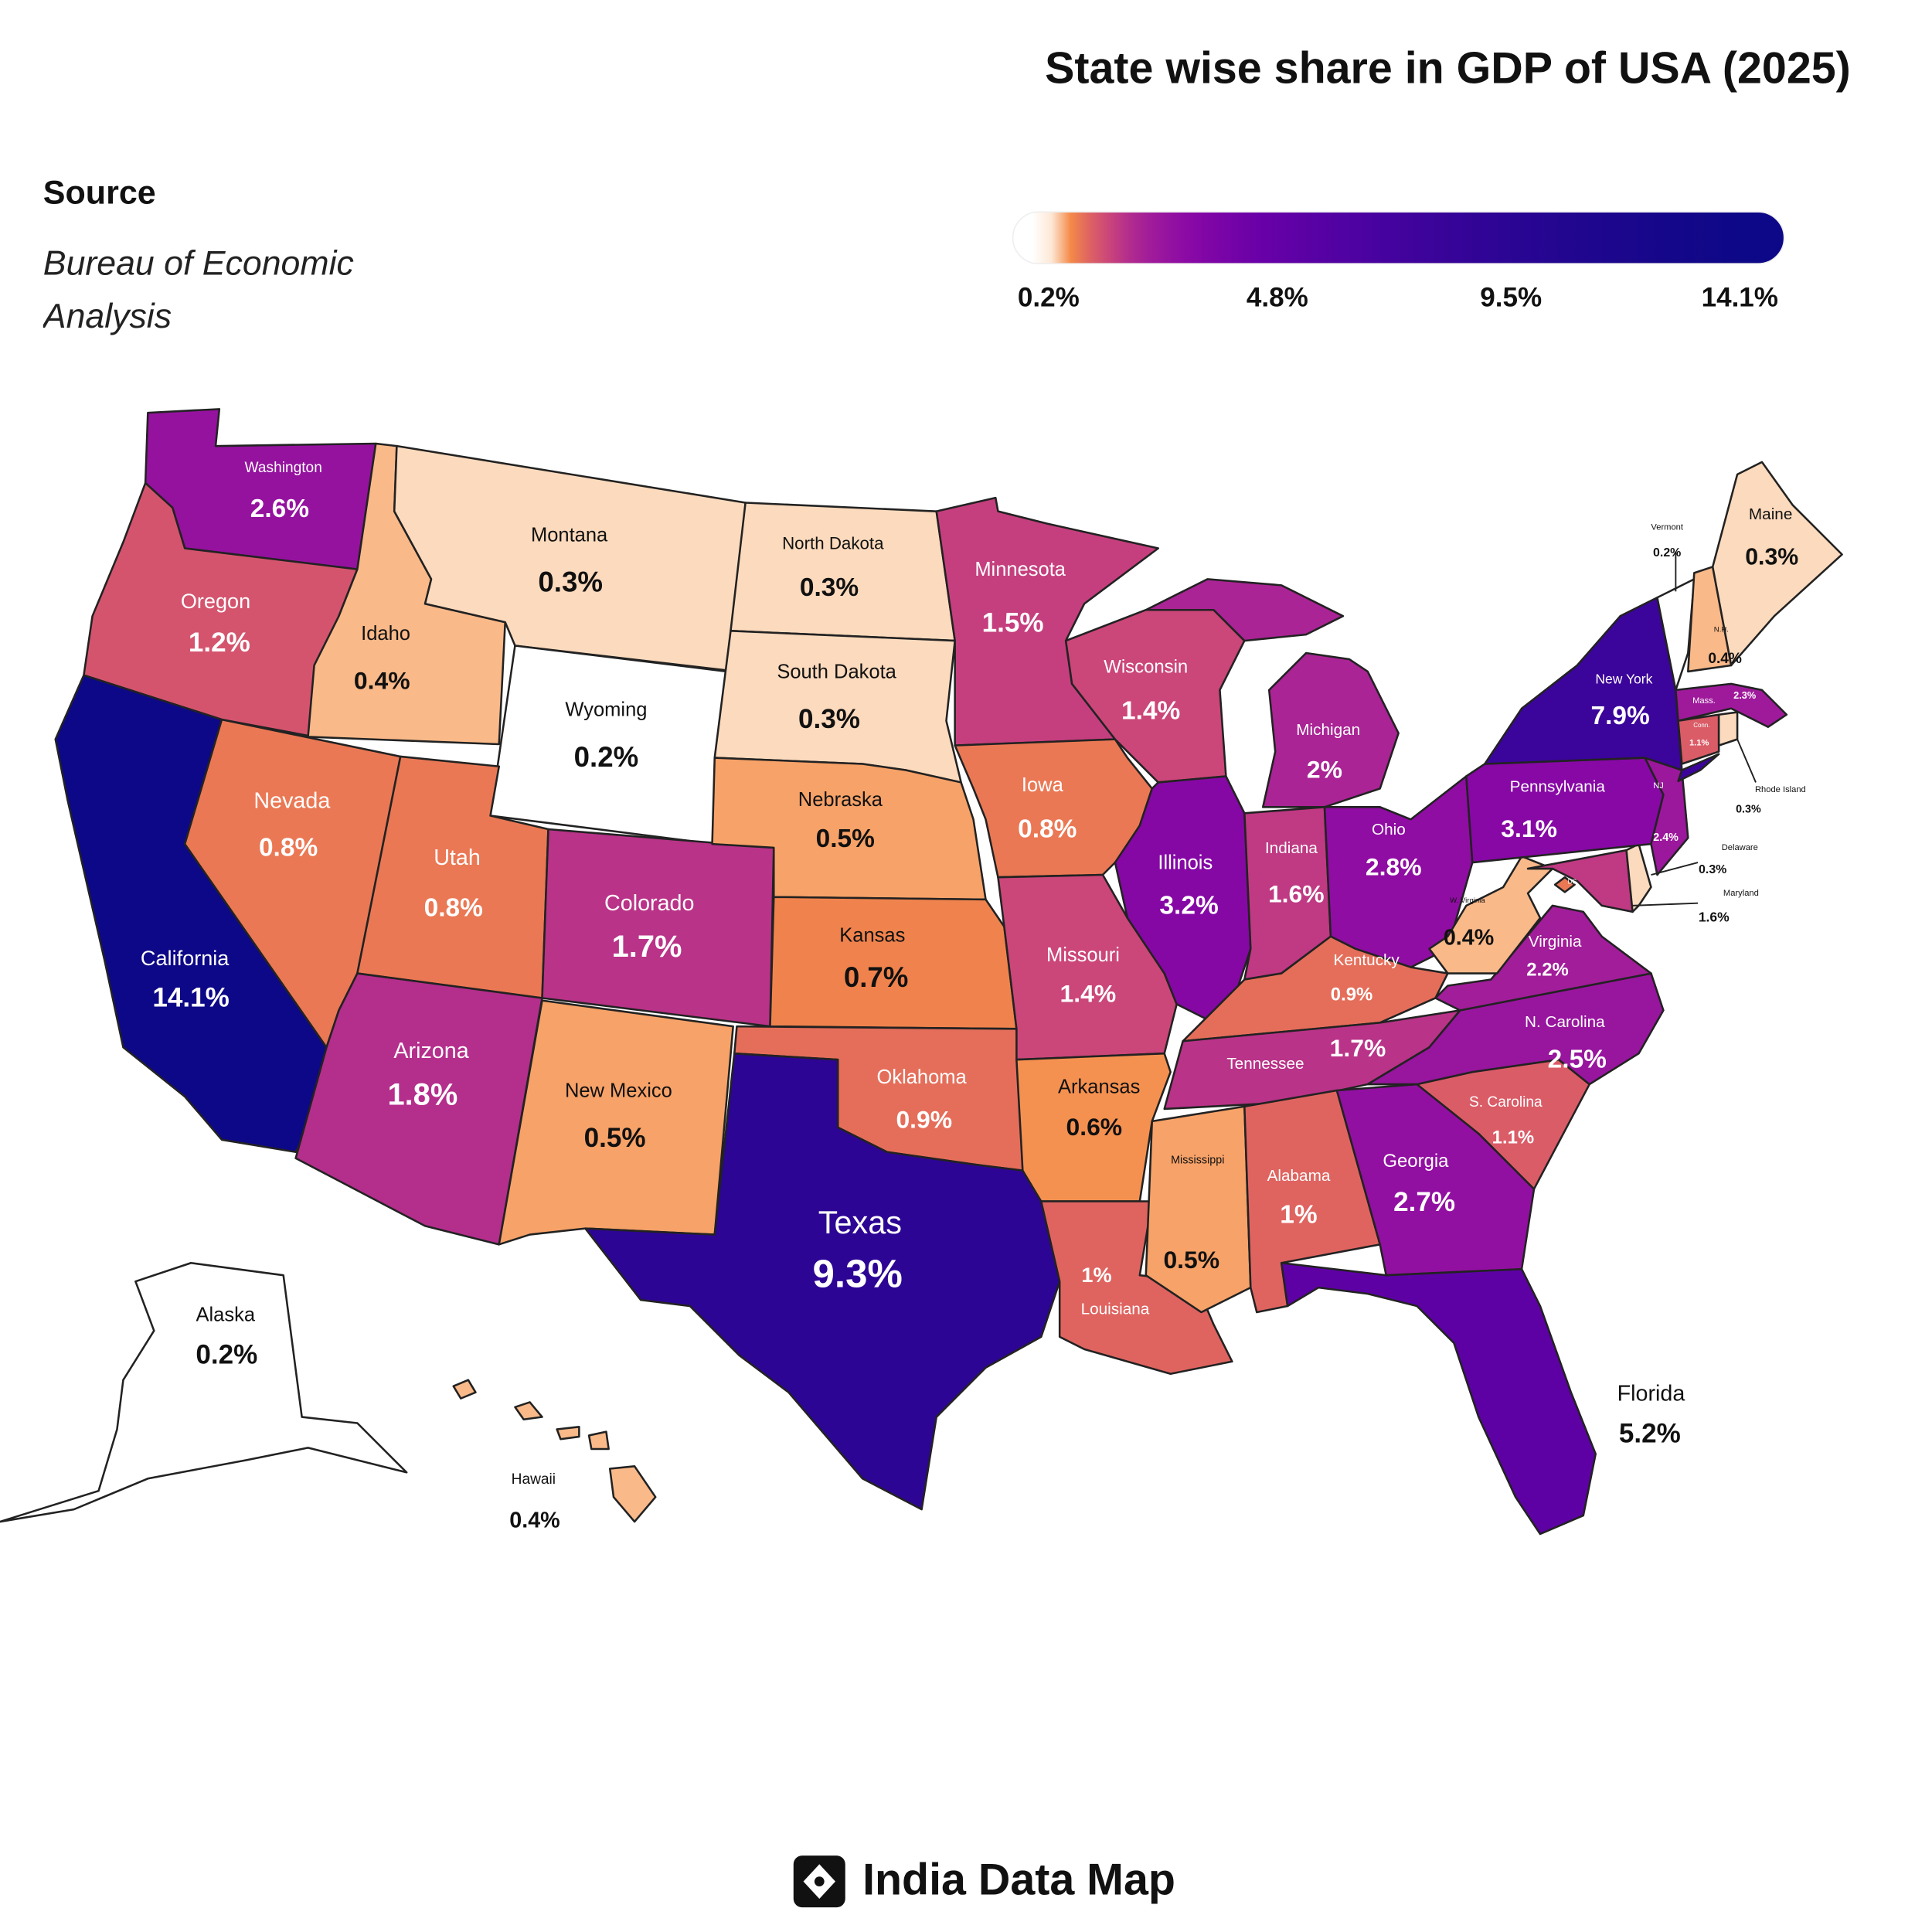  Describe the element at coordinates (1666, 838) in the screenshot. I see `value-label: 2.4%` at that location.